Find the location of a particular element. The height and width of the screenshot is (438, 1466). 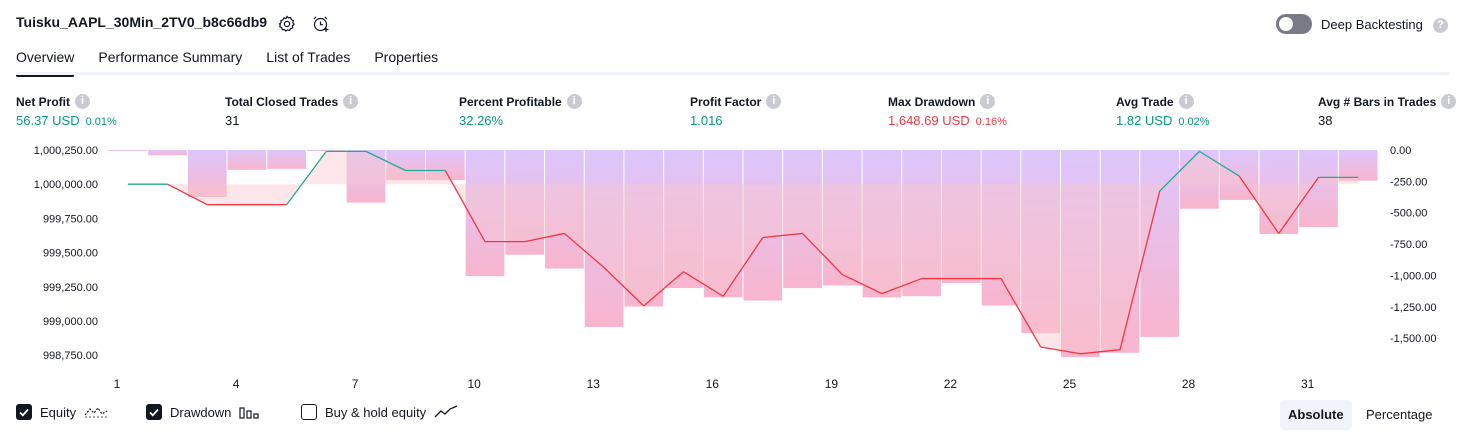

legend-equity: Equity is located at coordinates (62, 412).